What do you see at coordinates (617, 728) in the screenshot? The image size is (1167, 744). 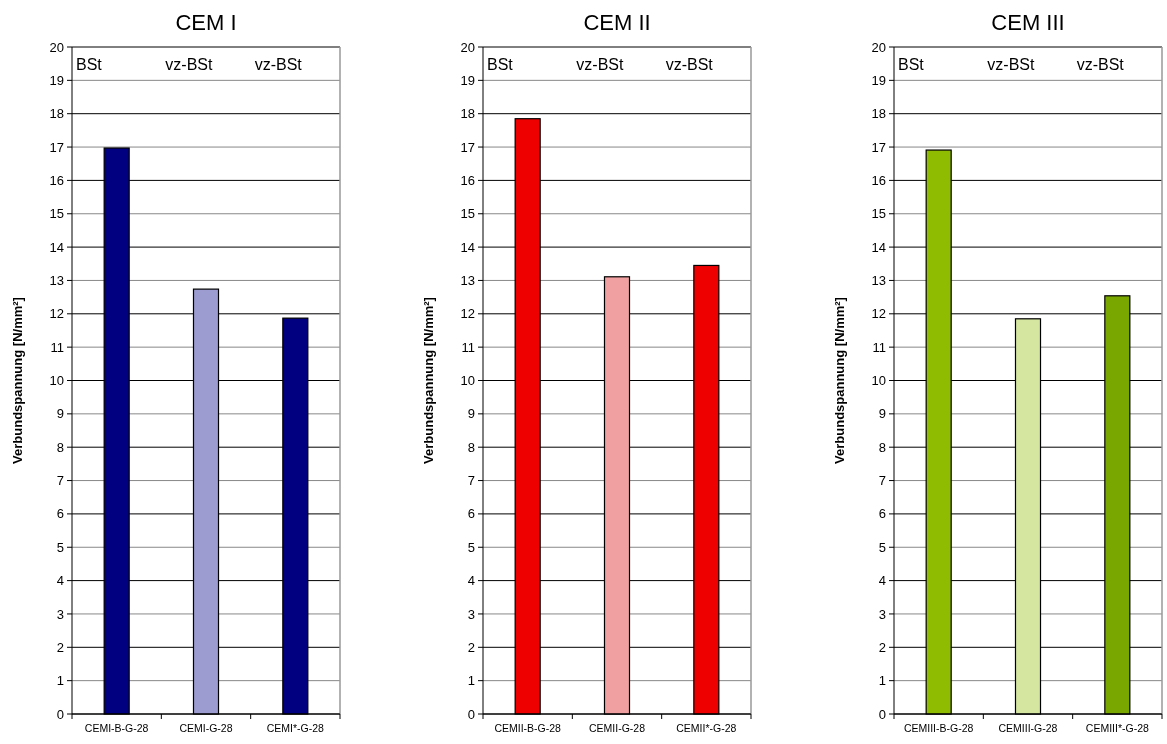 I see `x-tick-label: CEMII-G-28` at bounding box center [617, 728].